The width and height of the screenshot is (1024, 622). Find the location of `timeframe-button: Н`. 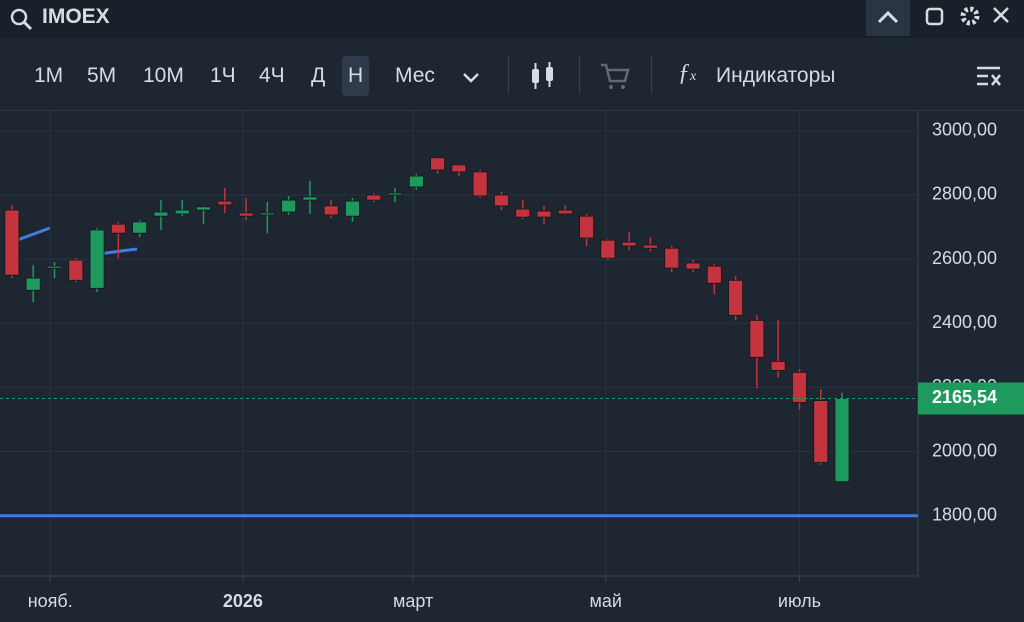

timeframe-button: Н is located at coordinates (356, 76).